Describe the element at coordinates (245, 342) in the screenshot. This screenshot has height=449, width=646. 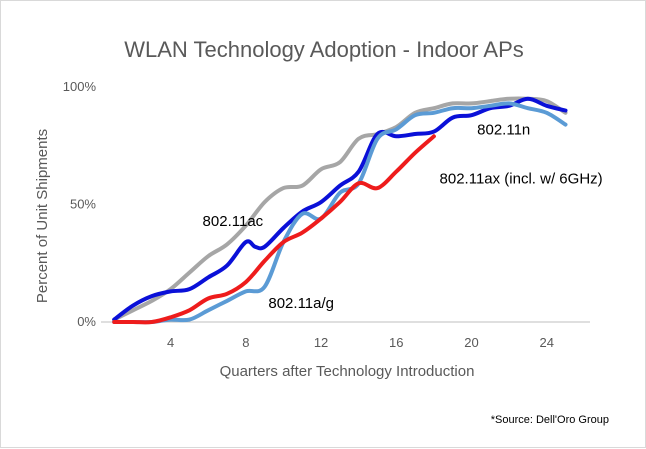
I see `x-tick-label: 8` at that location.